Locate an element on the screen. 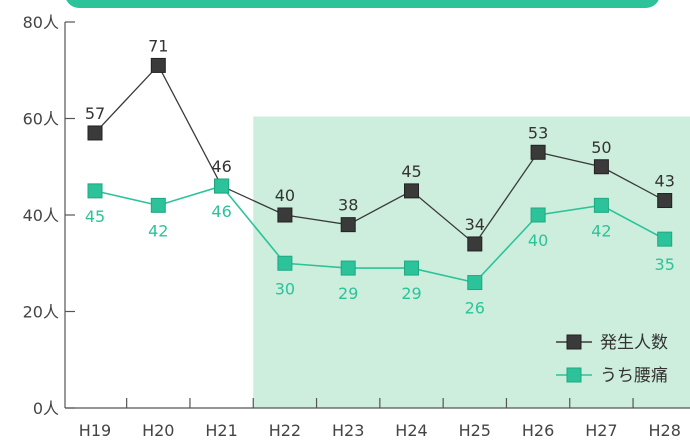 The width and height of the screenshot is (690, 442). x-tick-label: H26 is located at coordinates (538, 429).